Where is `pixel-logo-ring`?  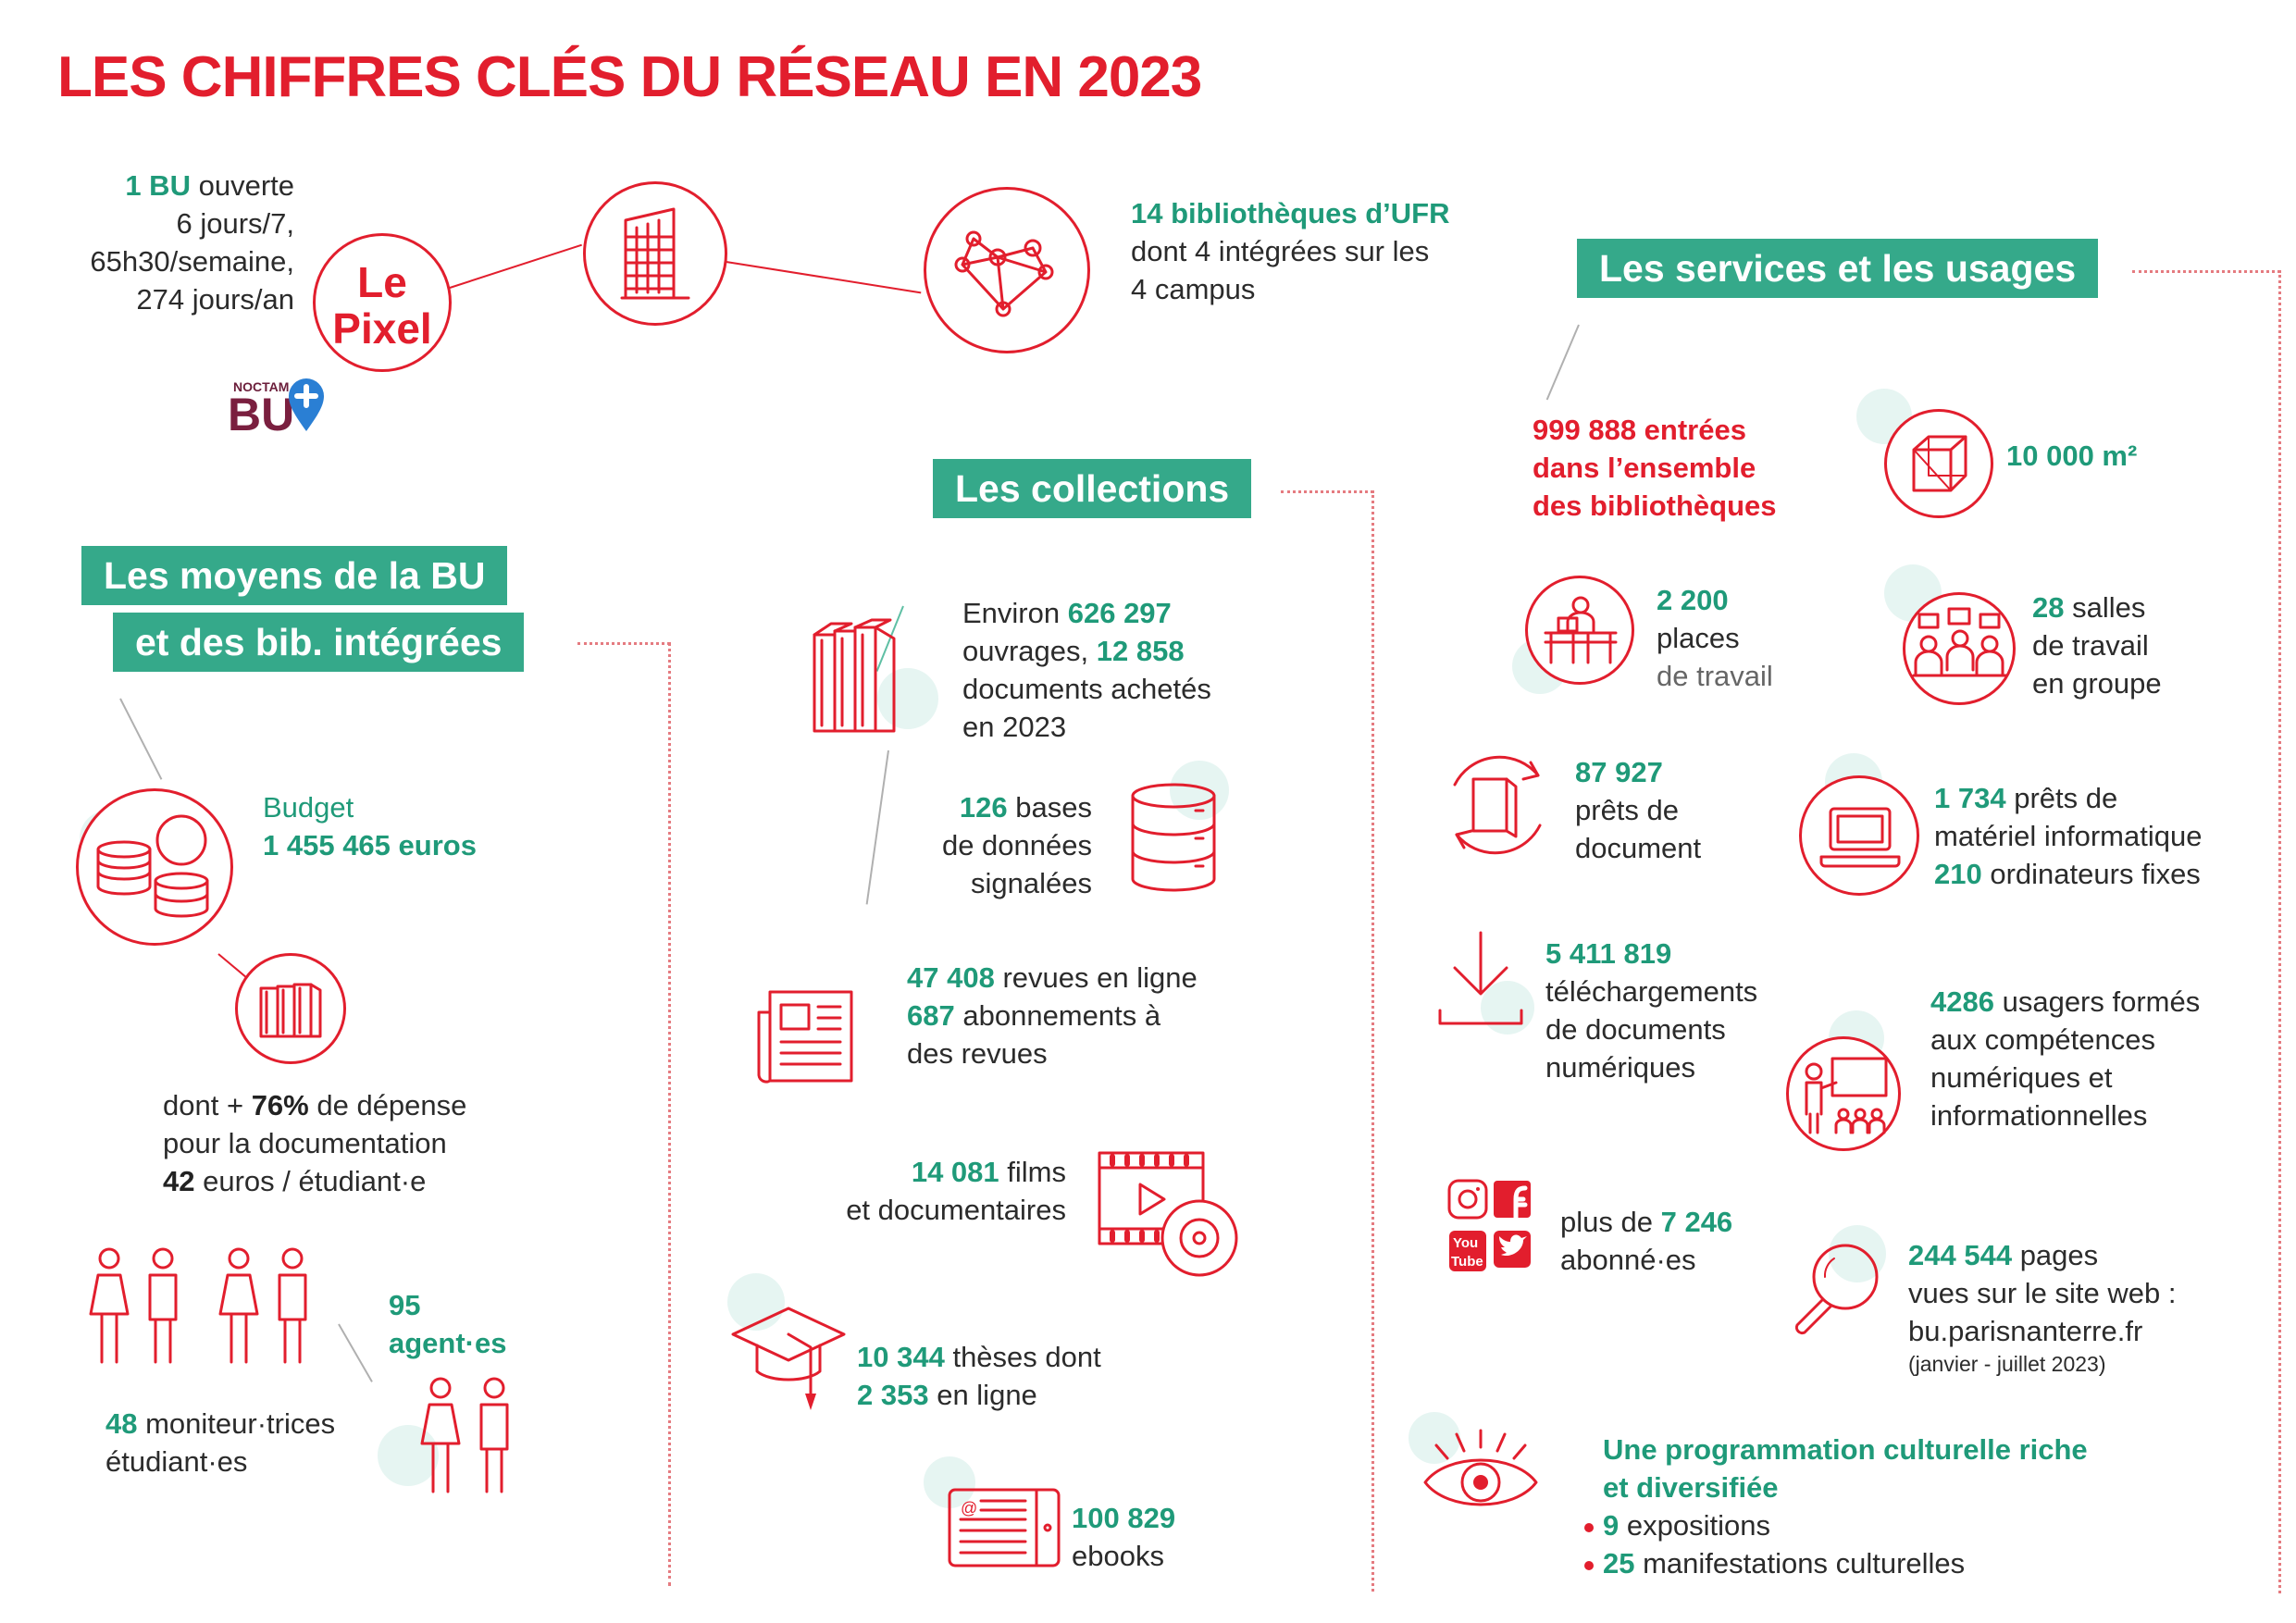
pixel-logo-ring is located at coordinates (383, 302).